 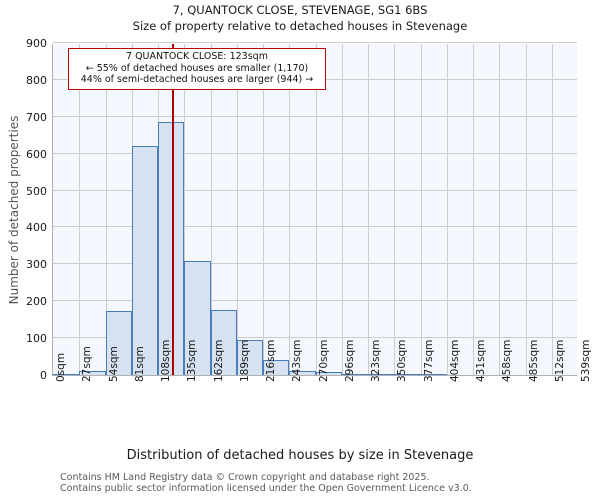 I want to click on x-axis-tick-label: 270sqm, so click(x=323, y=360).